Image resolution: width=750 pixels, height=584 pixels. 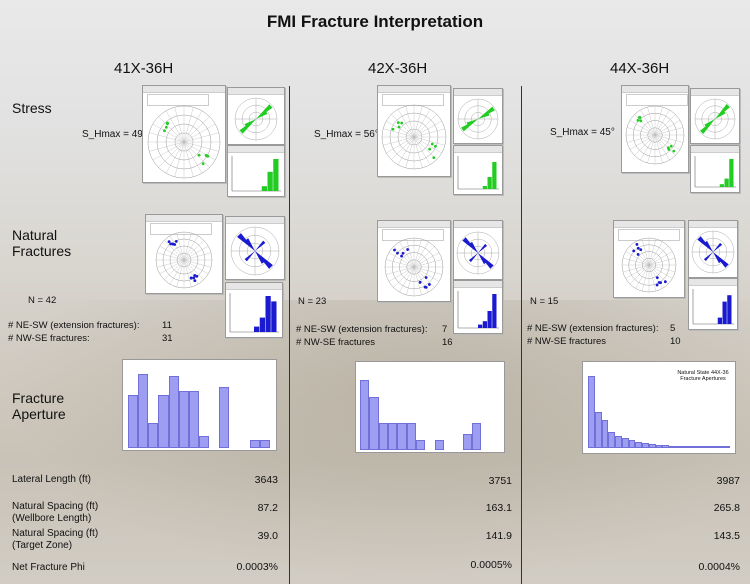 What do you see at coordinates (640, 68) in the screenshot?
I see `well-header-44x: 44X-36H` at bounding box center [640, 68].